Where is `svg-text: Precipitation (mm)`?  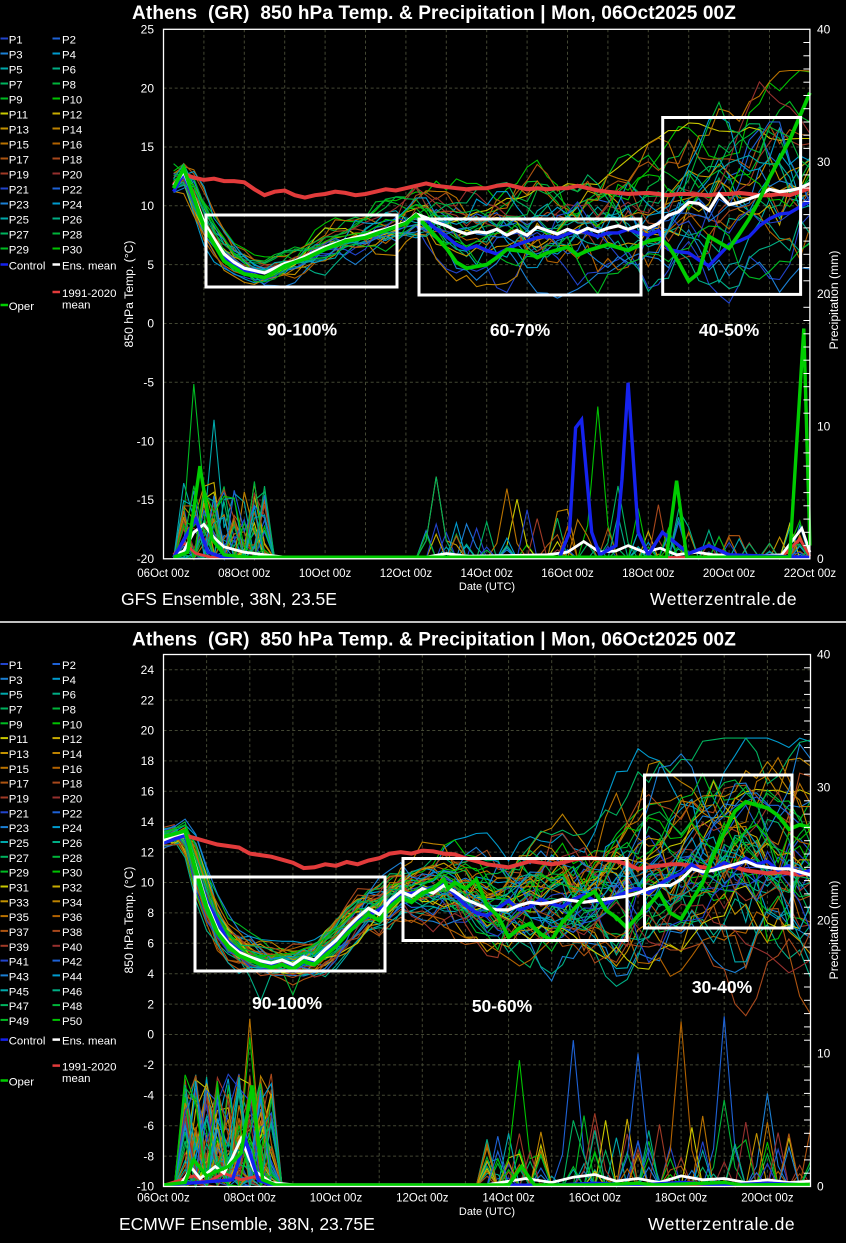
svg-text: Precipitation (mm) is located at coordinates (834, 300).